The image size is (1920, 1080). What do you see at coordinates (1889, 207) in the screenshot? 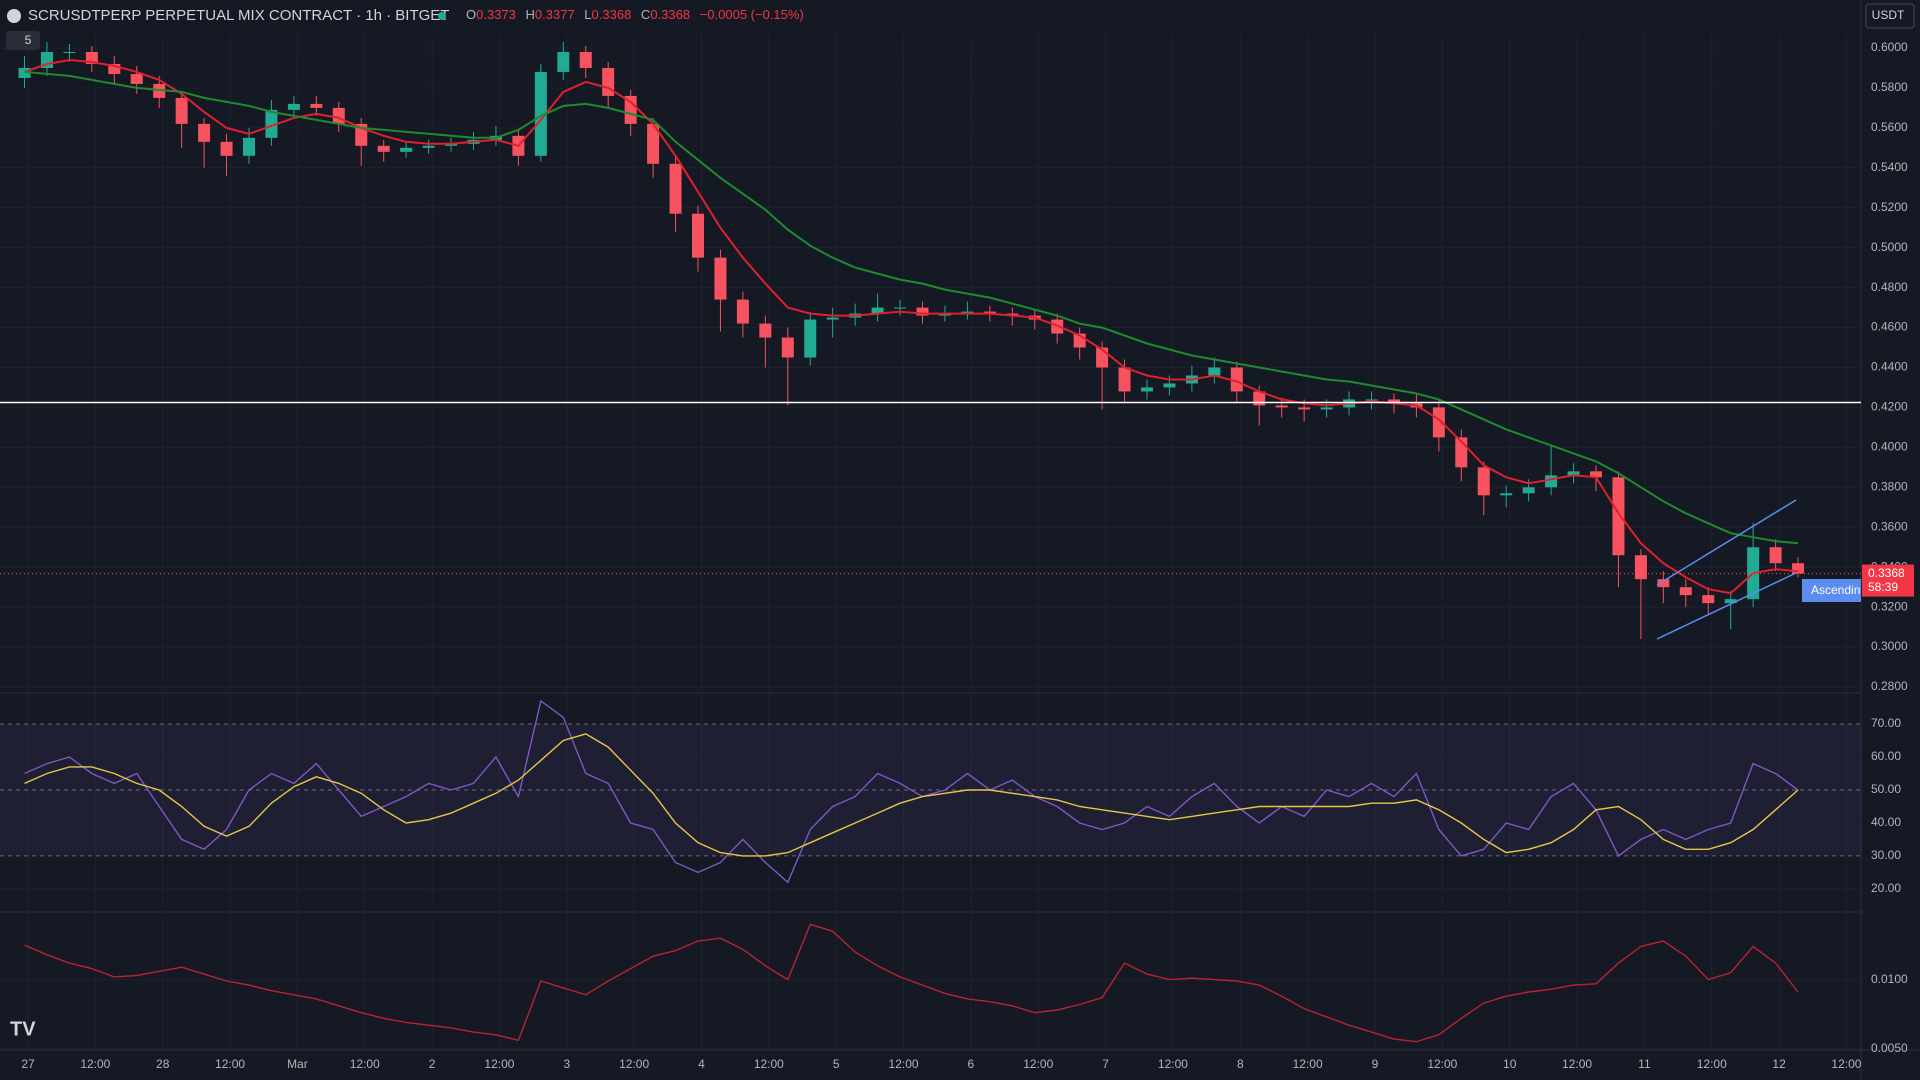
I see `y-tick-label: 0.5200` at bounding box center [1889, 207].